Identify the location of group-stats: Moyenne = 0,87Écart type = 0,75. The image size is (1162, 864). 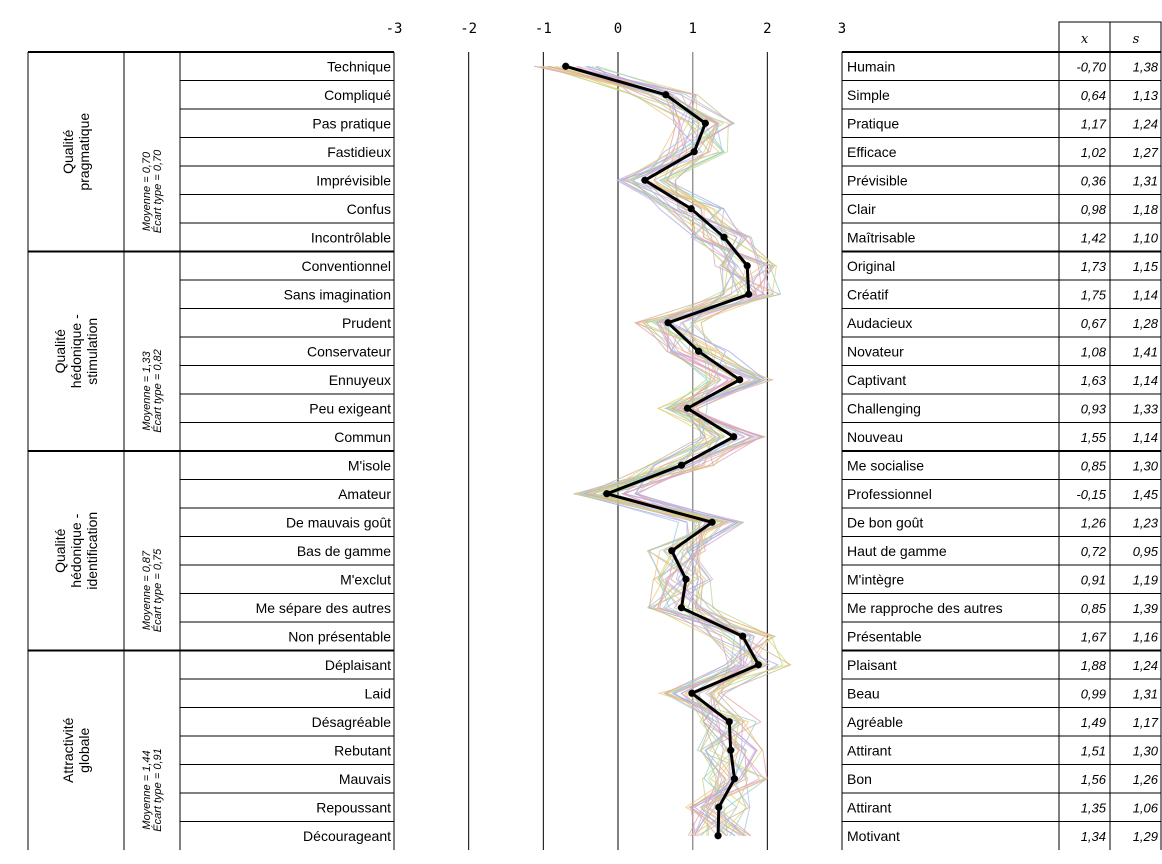
(152, 590).